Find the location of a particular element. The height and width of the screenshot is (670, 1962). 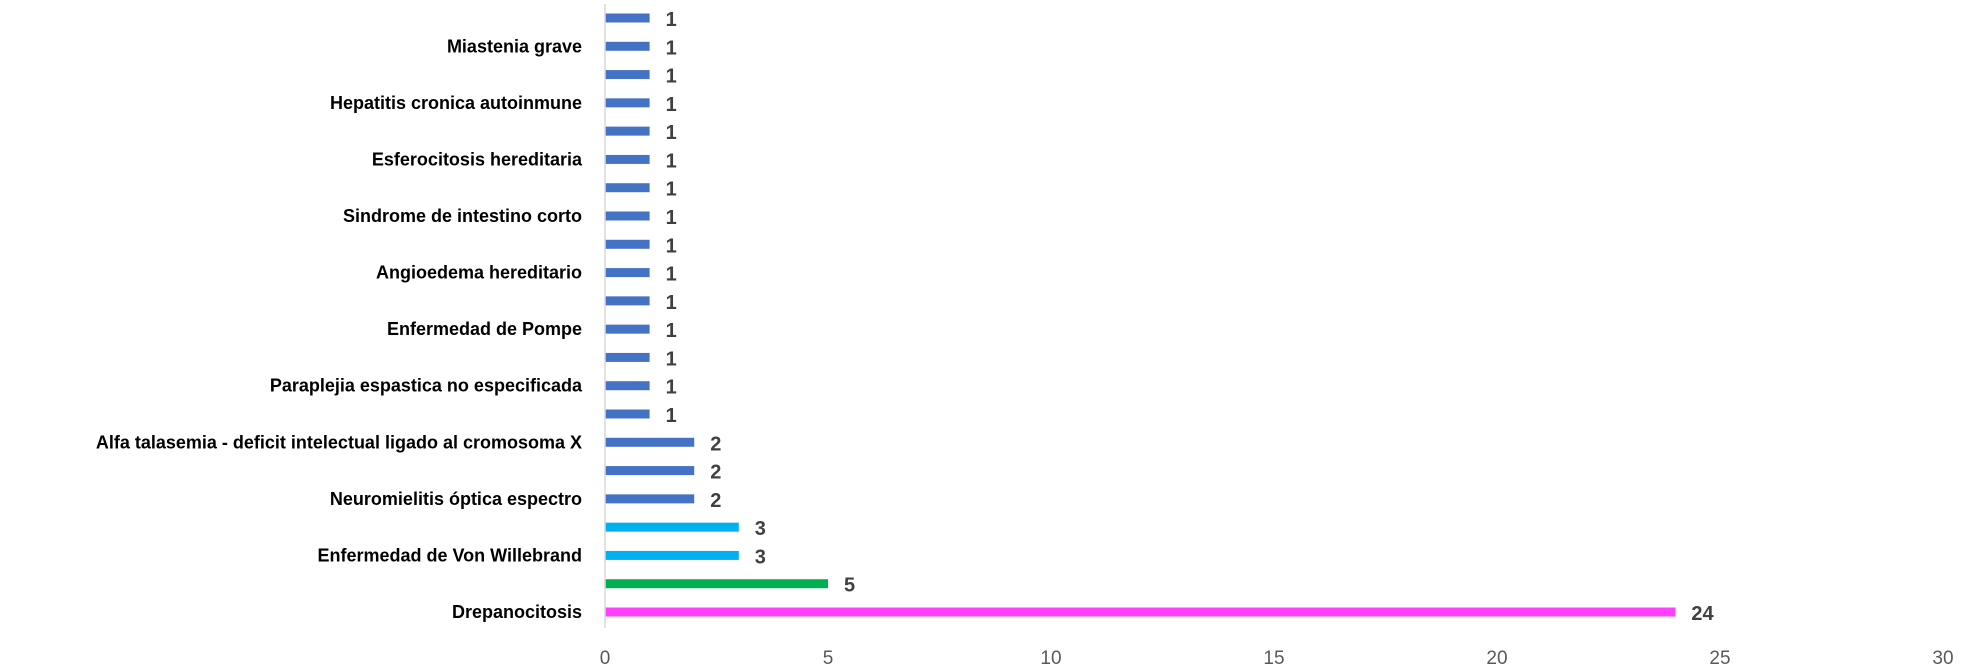

x-axis-ticks-group: 0 5 10 15 20 25 30 is located at coordinates (1277, 658).